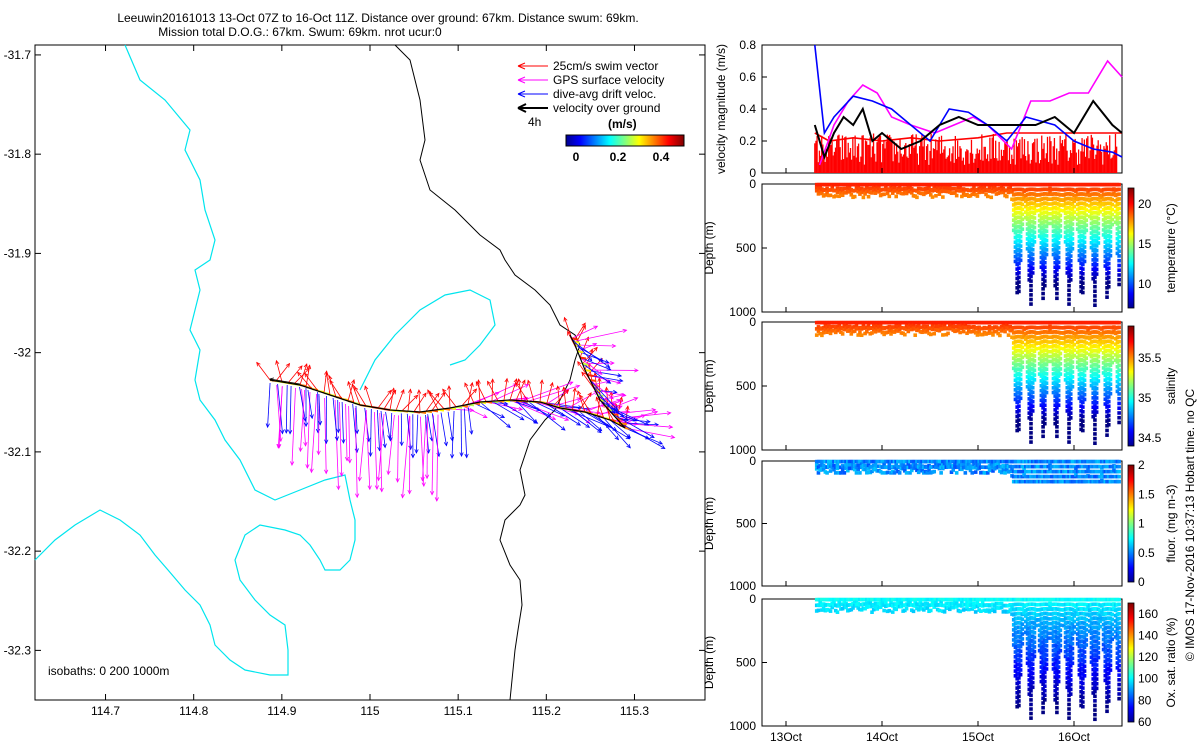  Describe the element at coordinates (1131, 248) in the screenshot. I see `section-colorbar` at that location.